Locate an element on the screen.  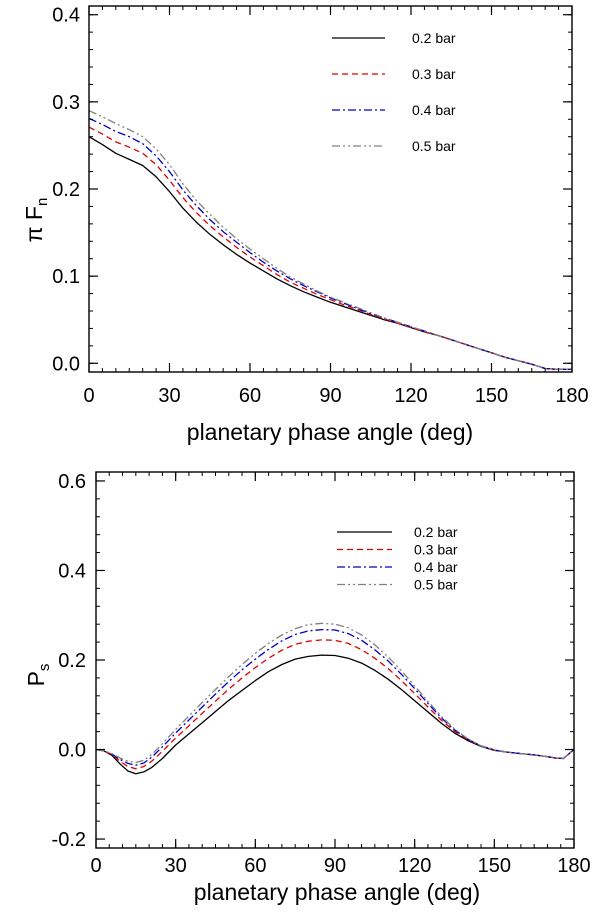
flux-y-axis-title-subscript: n is located at coordinates (42, 202).